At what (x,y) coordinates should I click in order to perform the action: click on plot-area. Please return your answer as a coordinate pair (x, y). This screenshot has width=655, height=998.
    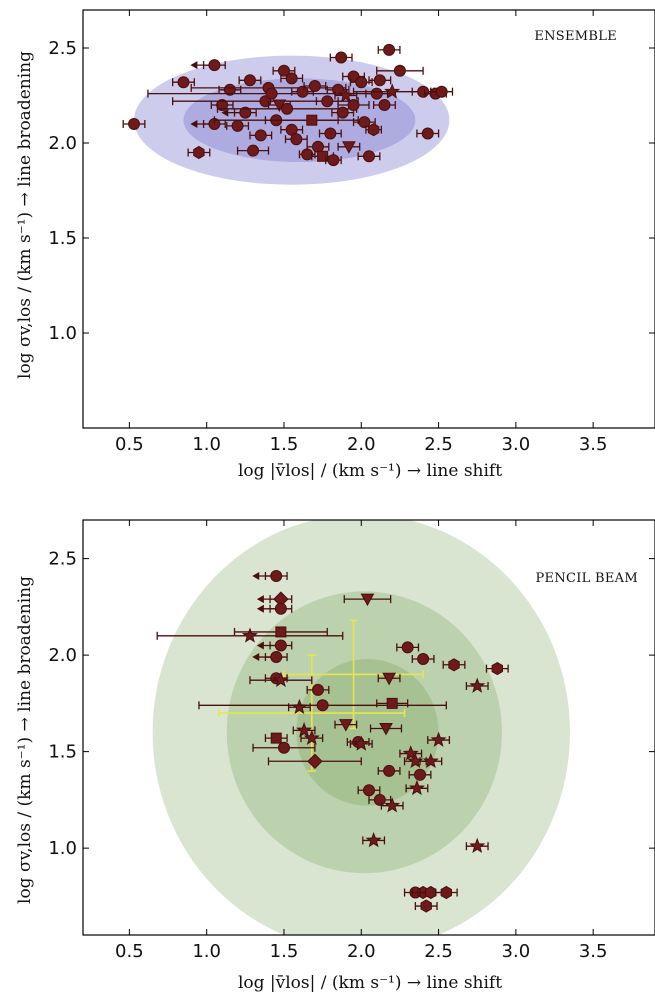
    Looking at the image, I should click on (288, 114).